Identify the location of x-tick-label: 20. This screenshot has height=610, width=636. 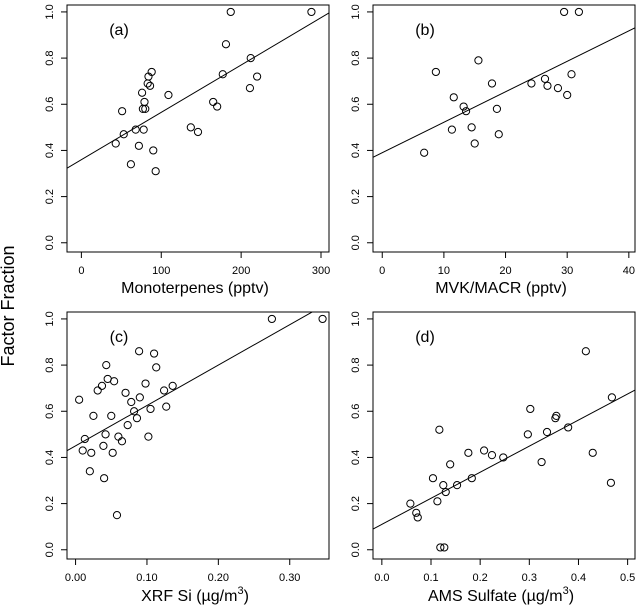
(505, 271).